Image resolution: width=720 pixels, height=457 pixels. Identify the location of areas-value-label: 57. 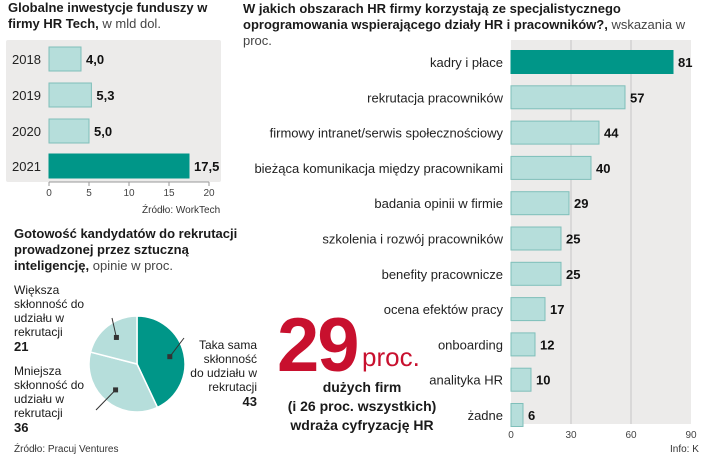
(637, 97).